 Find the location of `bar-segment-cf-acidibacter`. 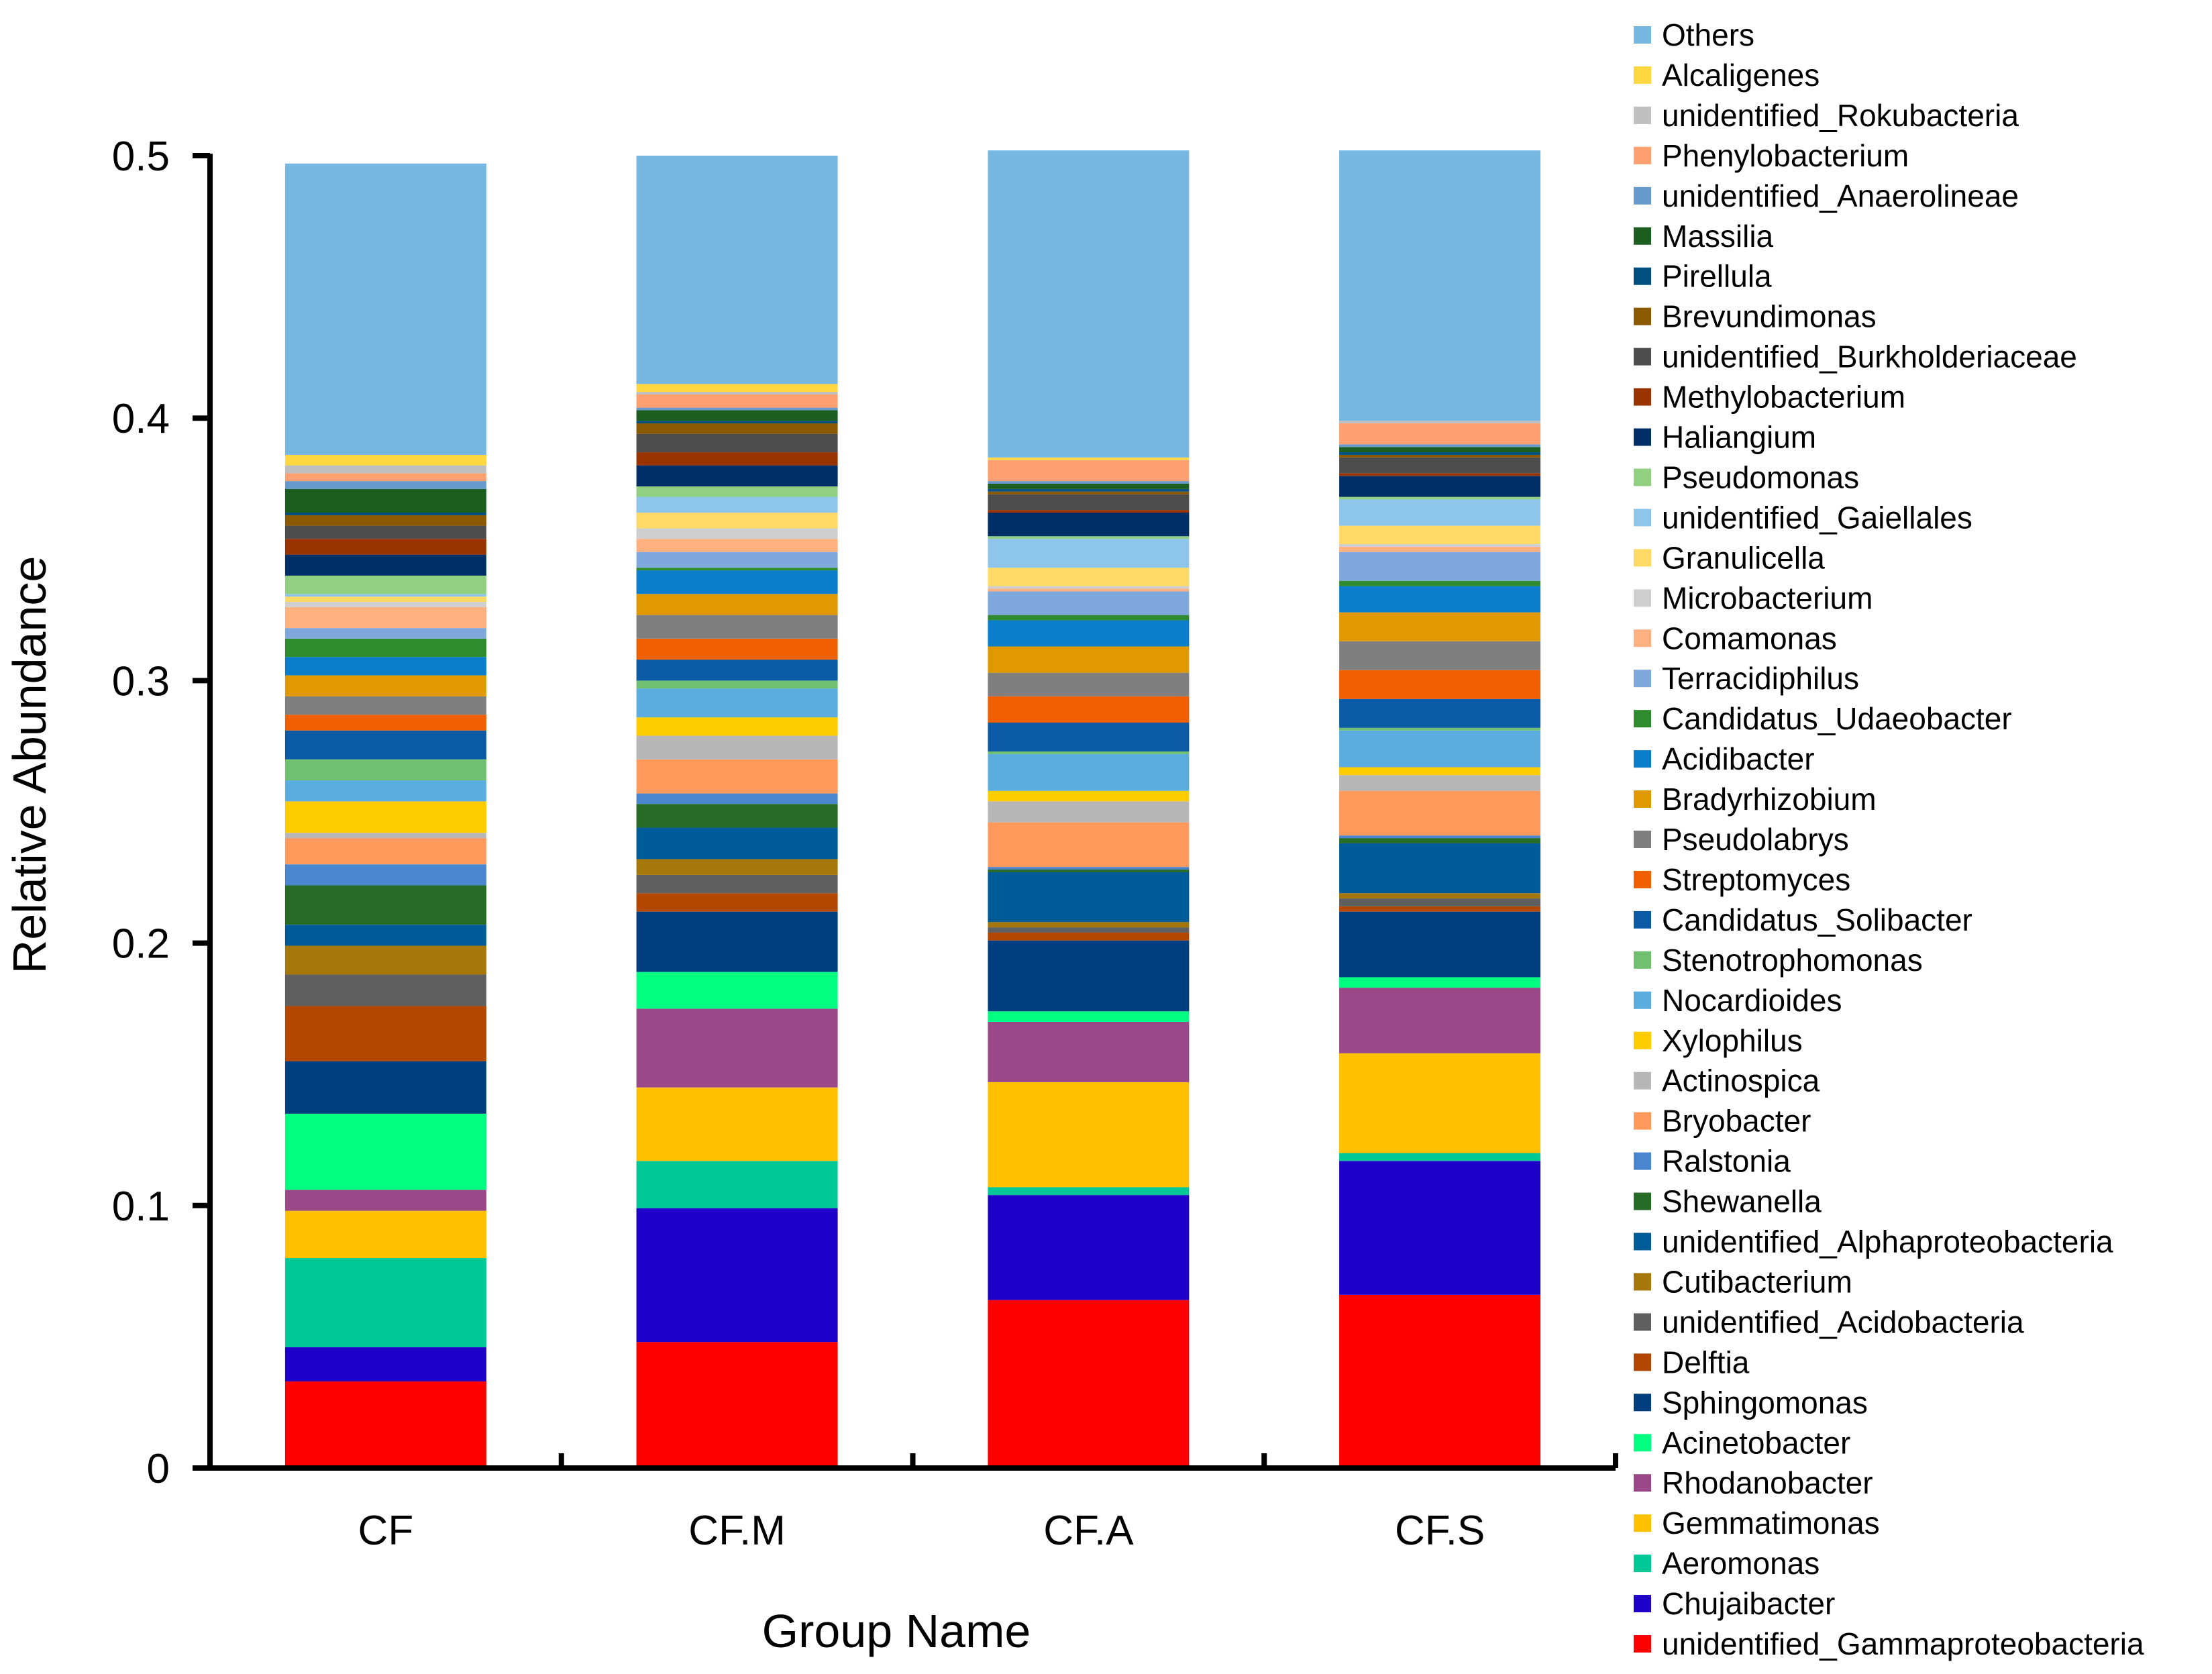

bar-segment-cf-acidibacter is located at coordinates (385, 666).